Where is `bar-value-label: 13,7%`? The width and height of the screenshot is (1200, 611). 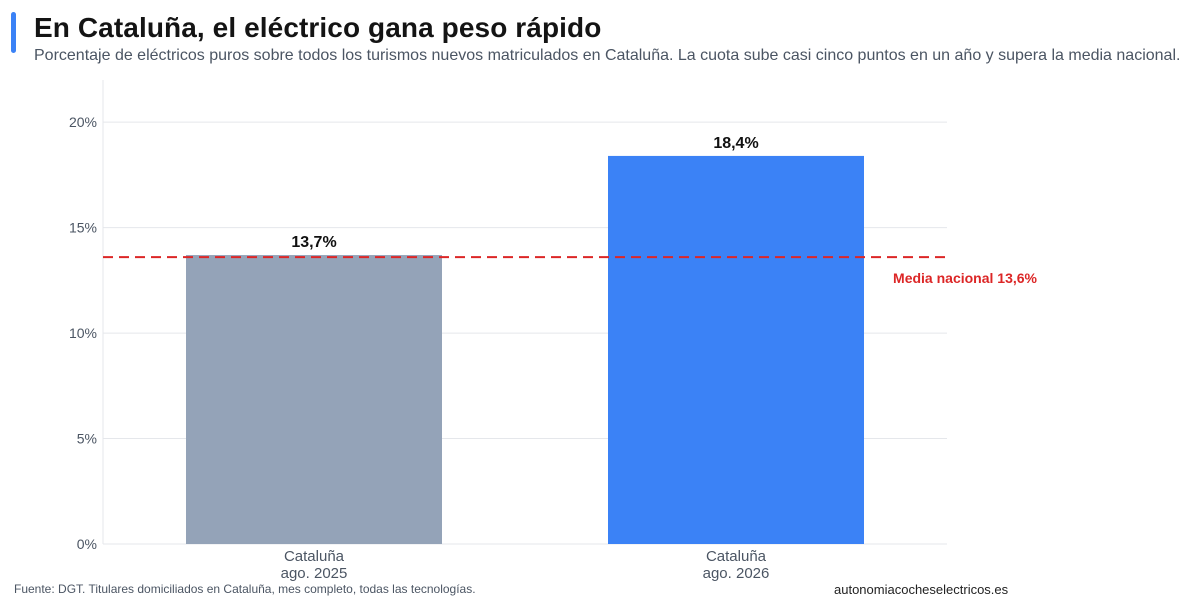
bar-value-label: 13,7% is located at coordinates (313, 242).